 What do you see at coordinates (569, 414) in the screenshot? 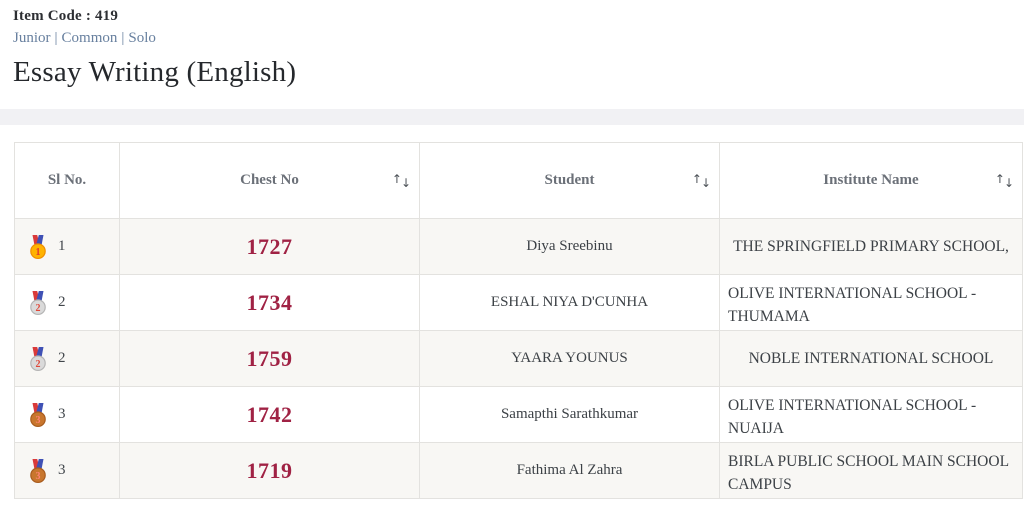
I see `student-name: Samapthi Sarathkumar` at bounding box center [569, 414].